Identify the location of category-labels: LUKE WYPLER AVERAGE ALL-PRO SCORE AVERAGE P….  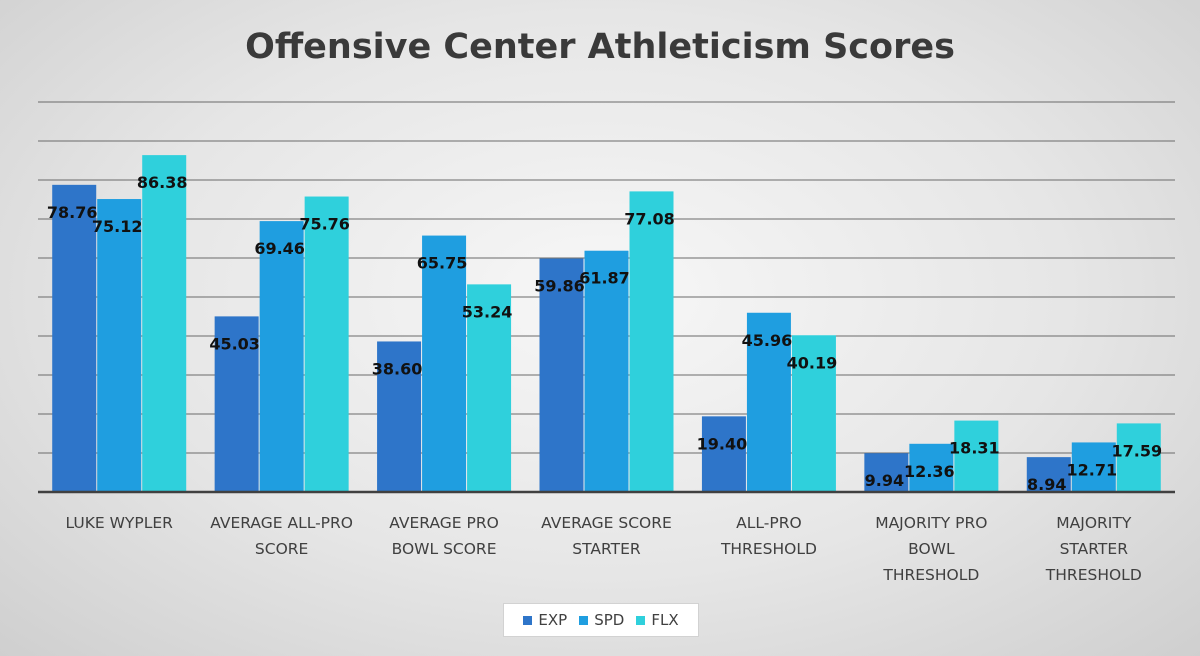
(603, 549).